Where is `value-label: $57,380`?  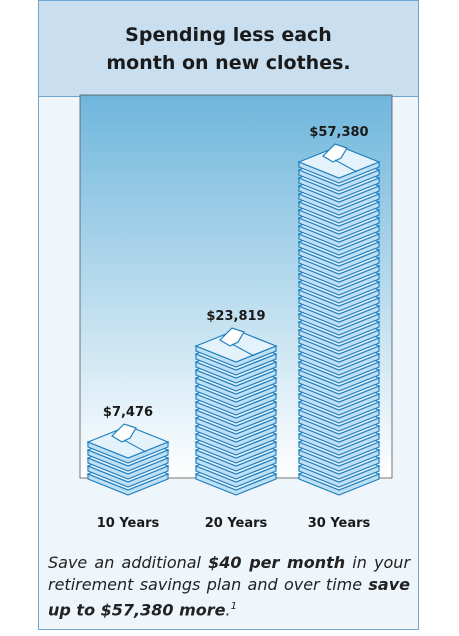
value-label: $57,380 is located at coordinates (338, 132).